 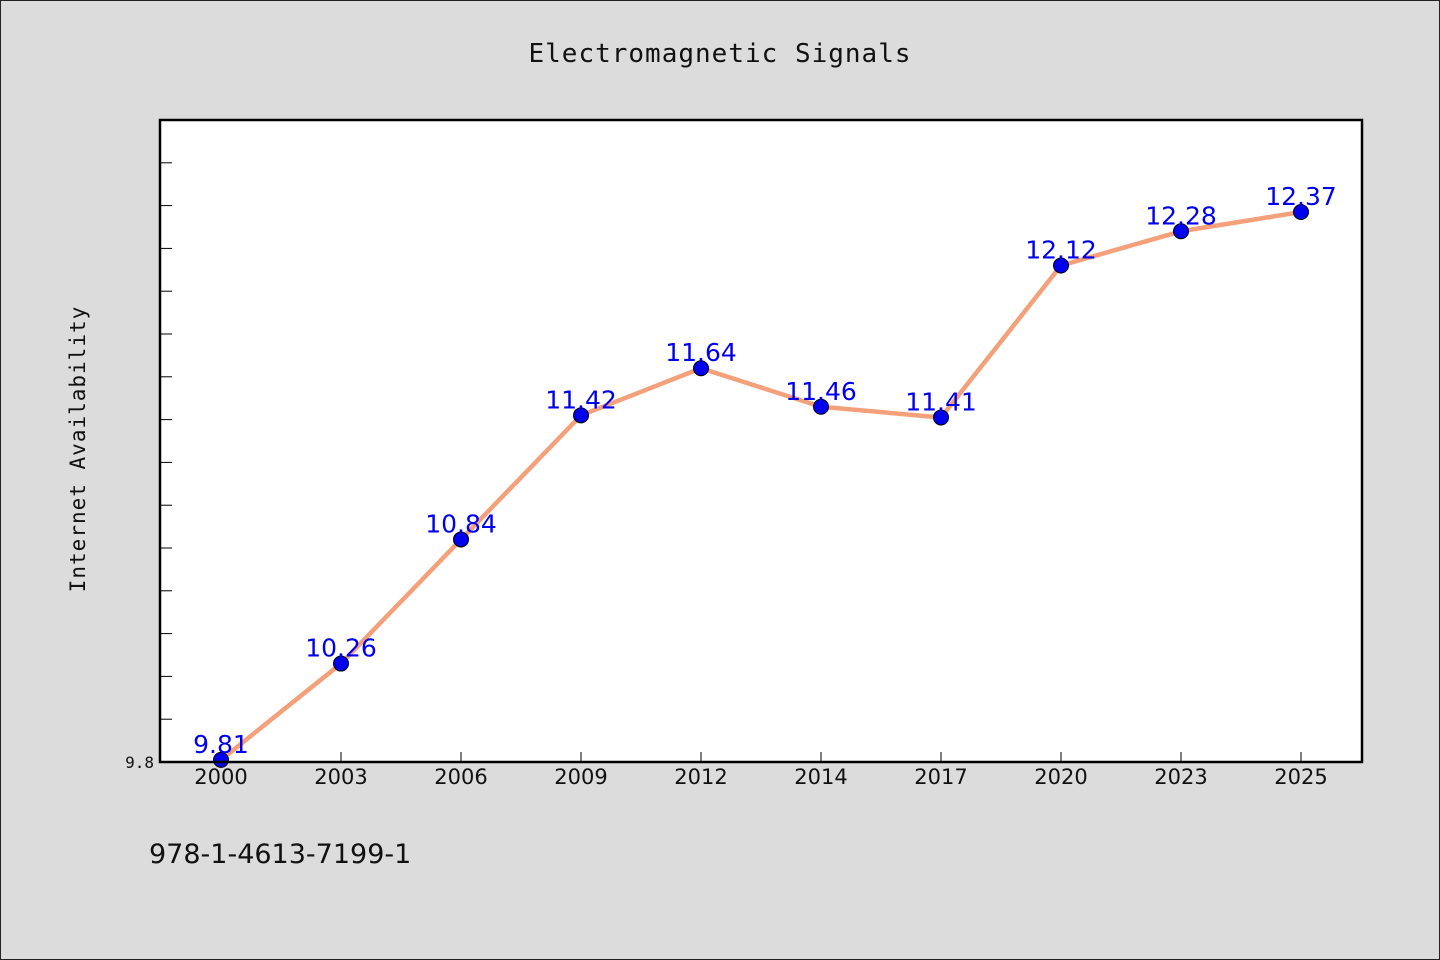 I want to click on data-label: 9.81, so click(x=221, y=744).